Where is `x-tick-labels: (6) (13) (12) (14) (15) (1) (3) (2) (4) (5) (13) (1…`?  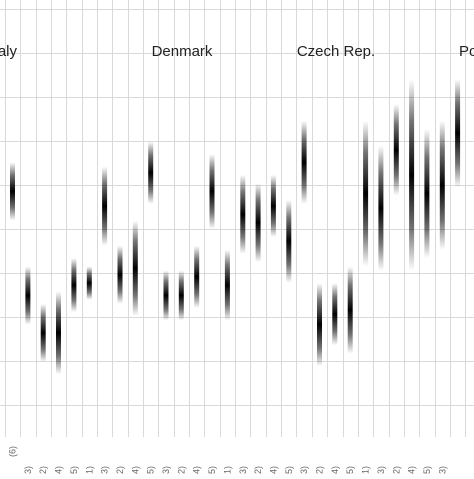
x-tick-labels: (6) (13) (12) (14) (15) (1) (3) (2) (4) (5) (13) (1… is located at coordinates (228, 462).